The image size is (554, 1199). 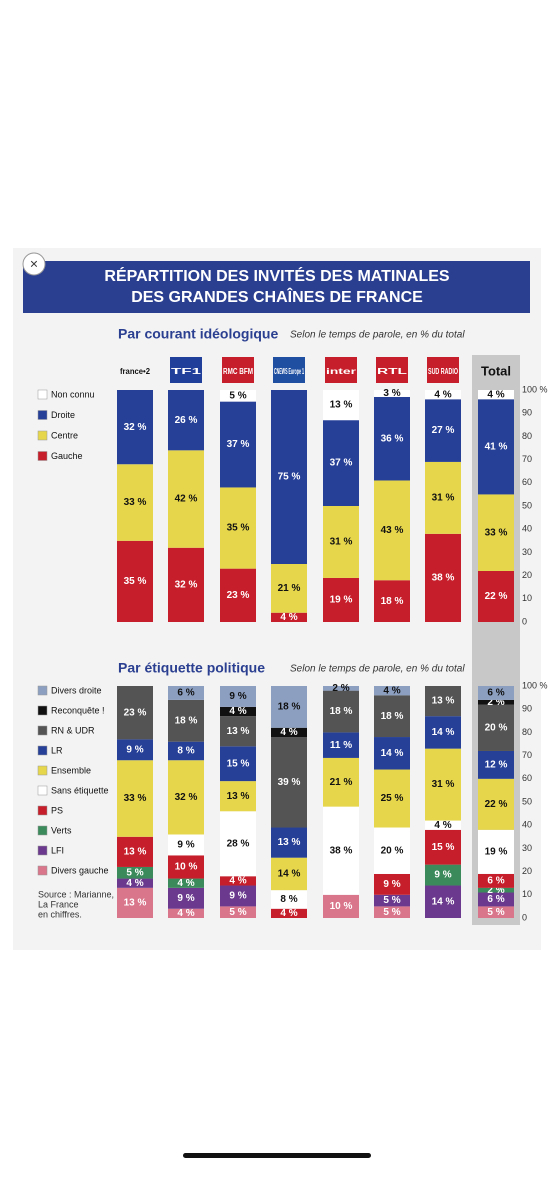 I want to click on value-label: 38 %, so click(x=341, y=850).